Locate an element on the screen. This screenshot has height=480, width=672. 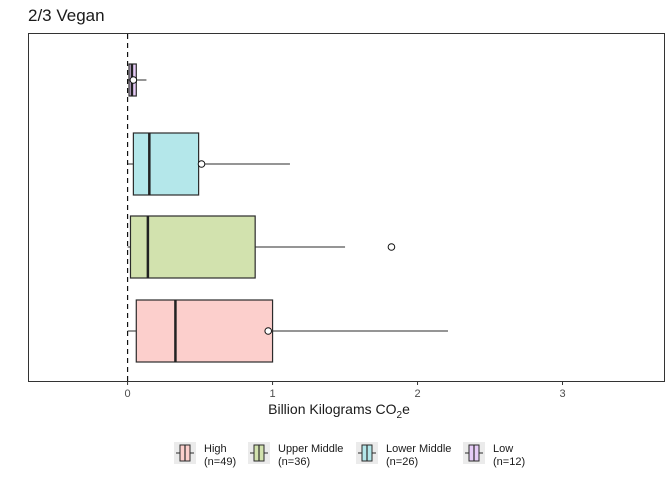
legend-n-high: (n=49) is located at coordinates (220, 462).